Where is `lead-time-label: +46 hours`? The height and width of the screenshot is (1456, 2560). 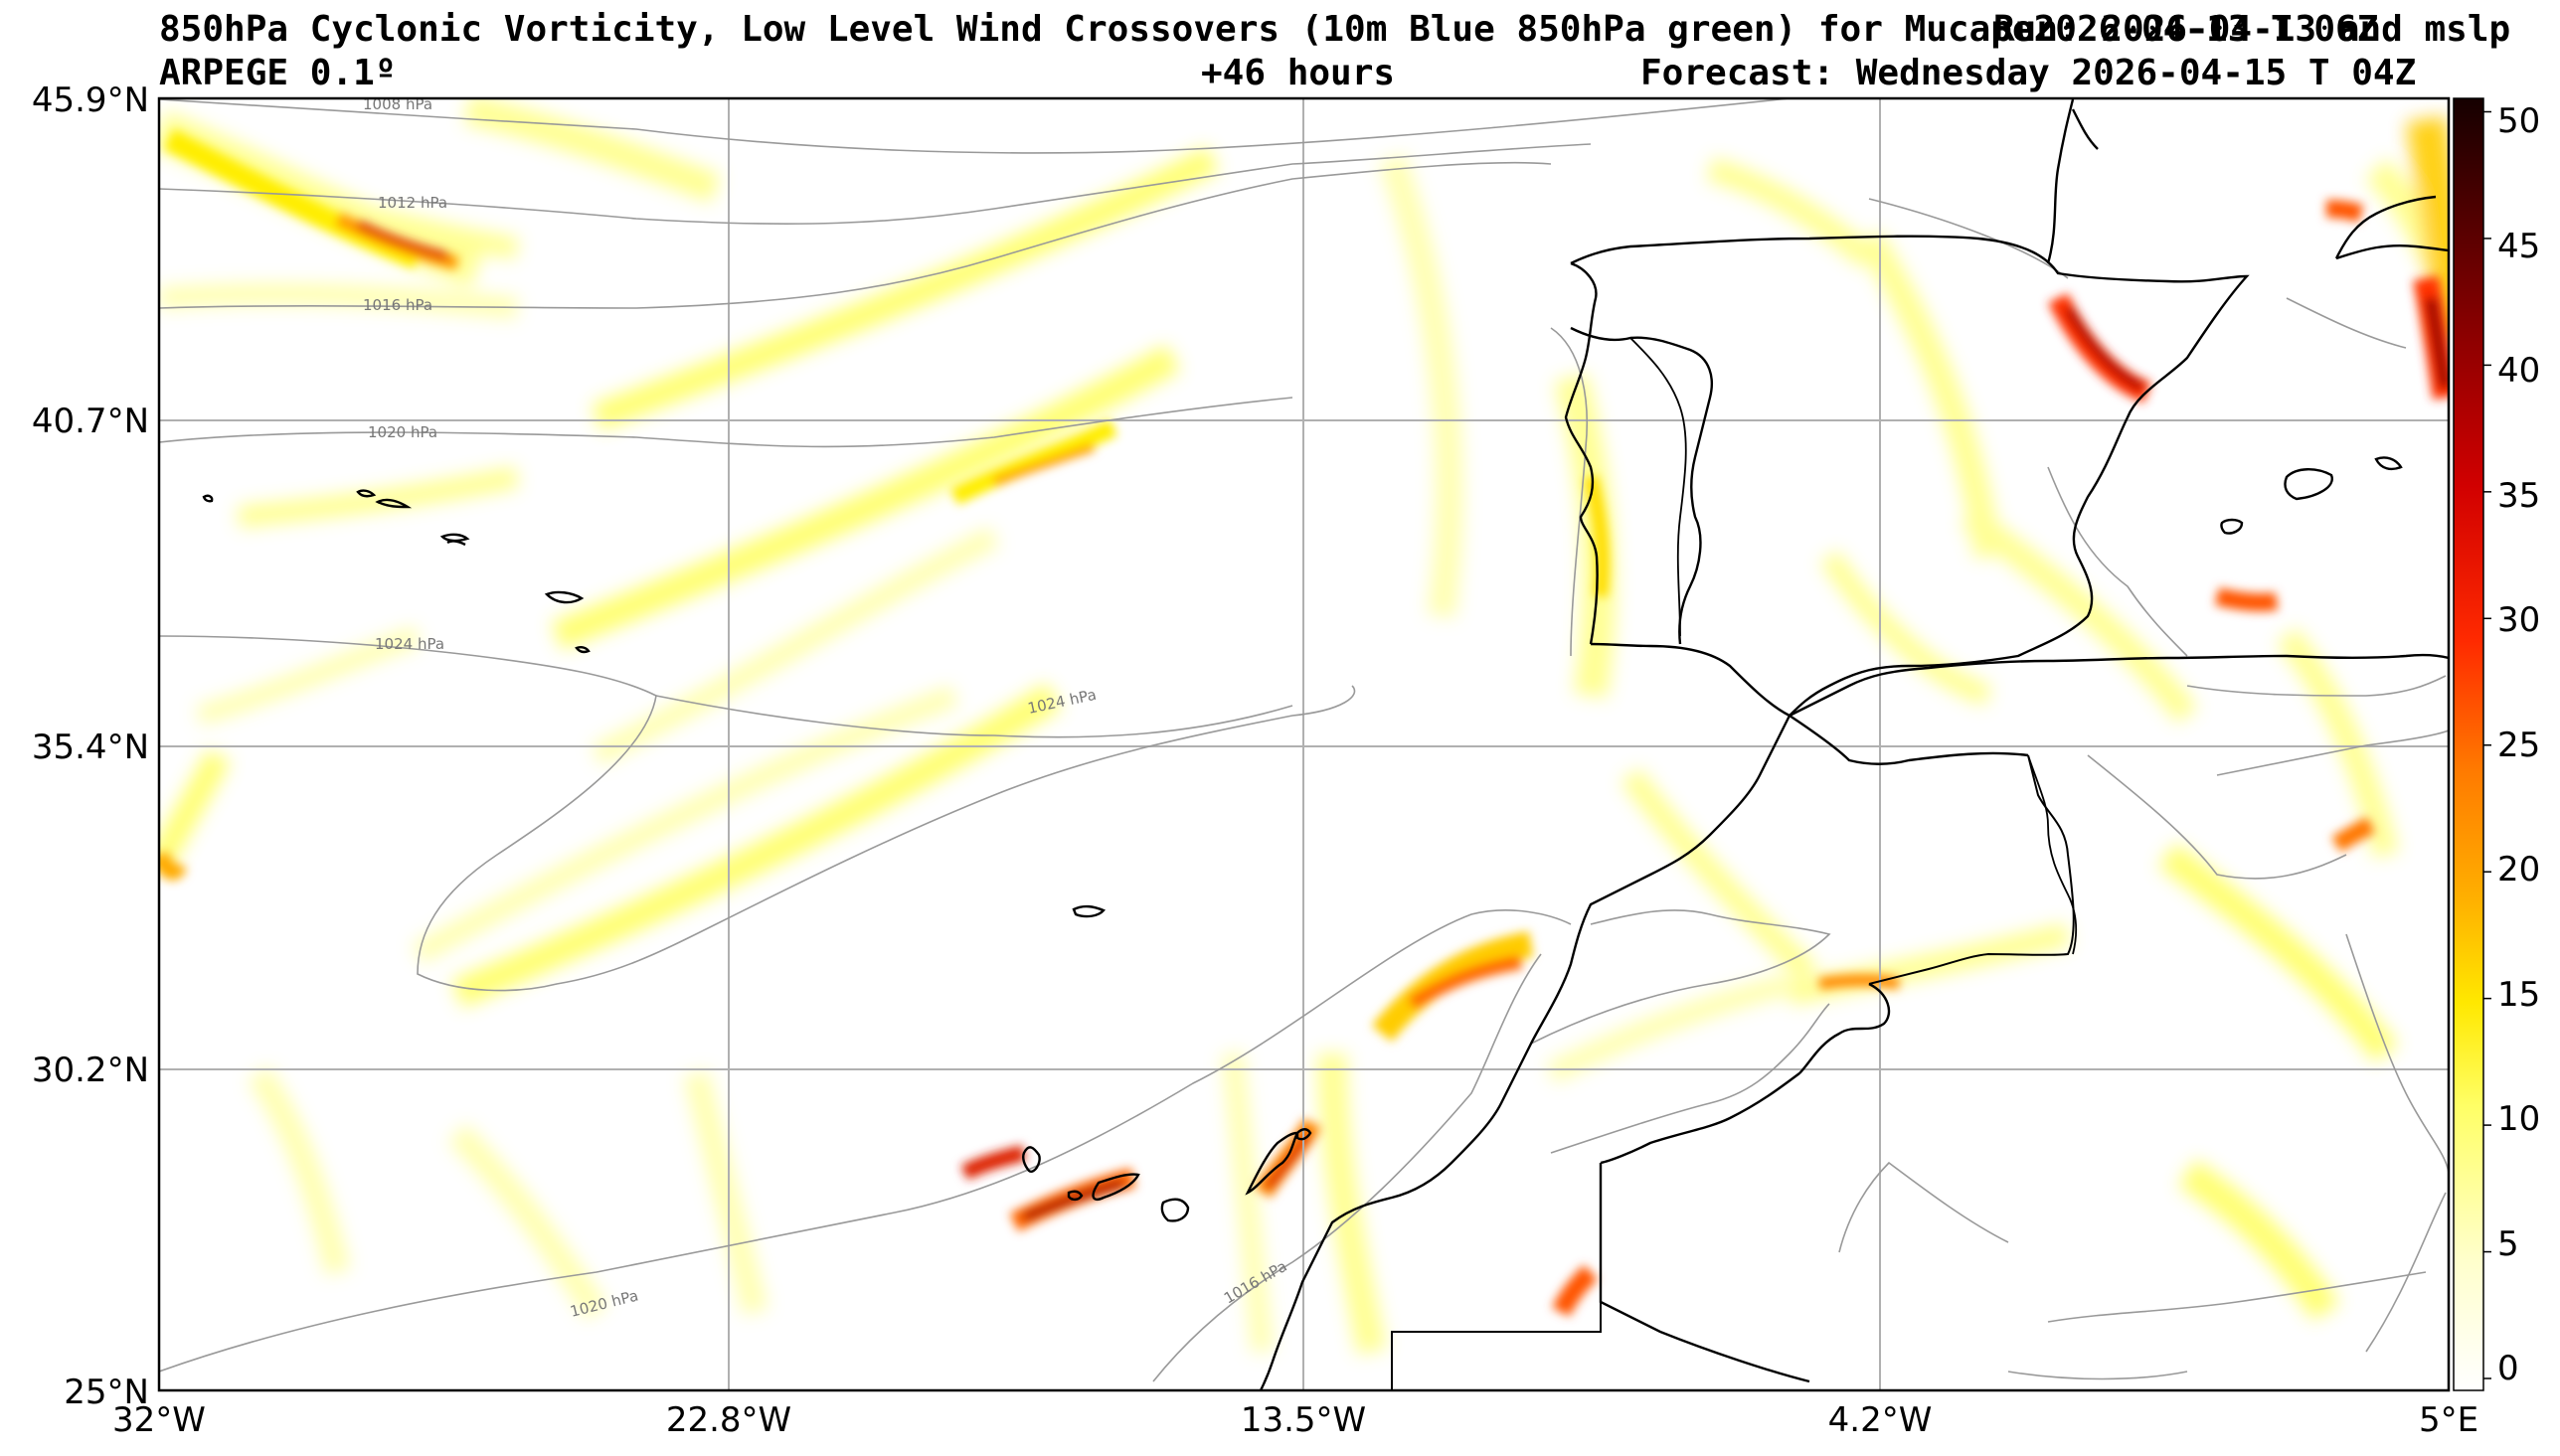
lead-time-label: +46 hours is located at coordinates (1298, 73).